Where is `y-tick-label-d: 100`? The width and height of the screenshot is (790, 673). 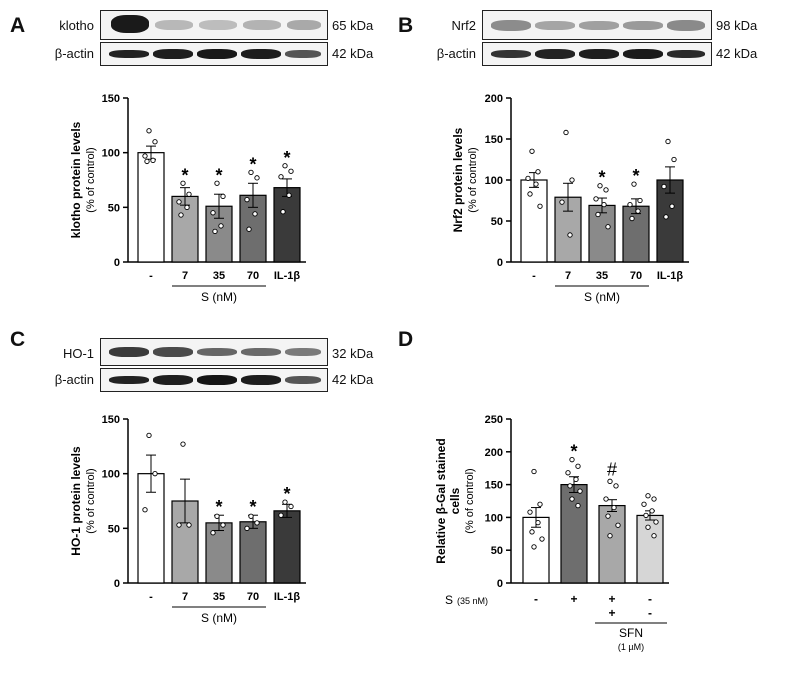 y-tick-label-d: 100 is located at coordinates (494, 518).